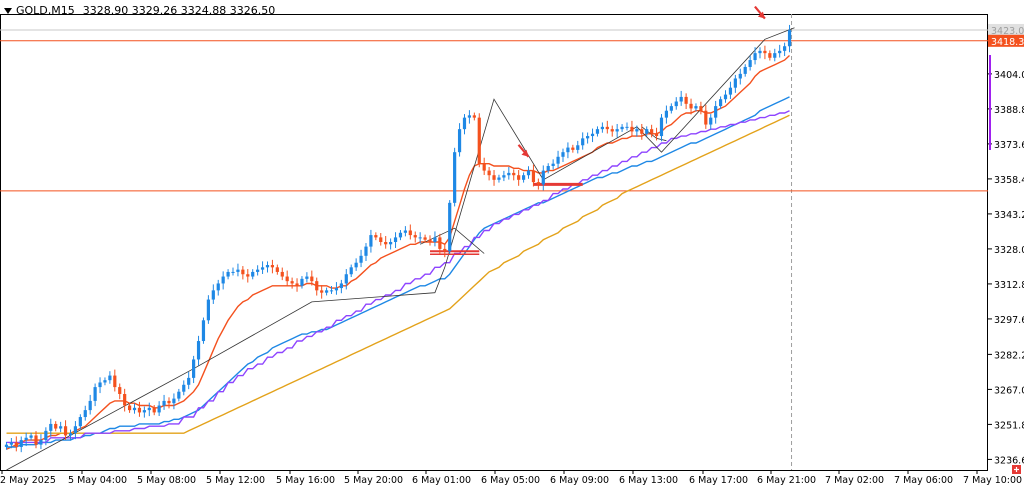 The width and height of the screenshot is (1024, 492). I want to click on zoom-plus-icon, so click(1016, 469).